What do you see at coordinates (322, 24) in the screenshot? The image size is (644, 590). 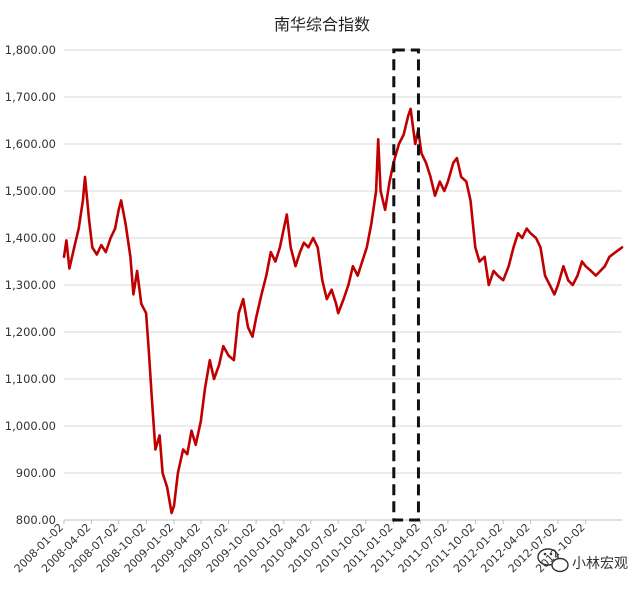 I see `chart-title: 南华综合指数` at bounding box center [322, 24].